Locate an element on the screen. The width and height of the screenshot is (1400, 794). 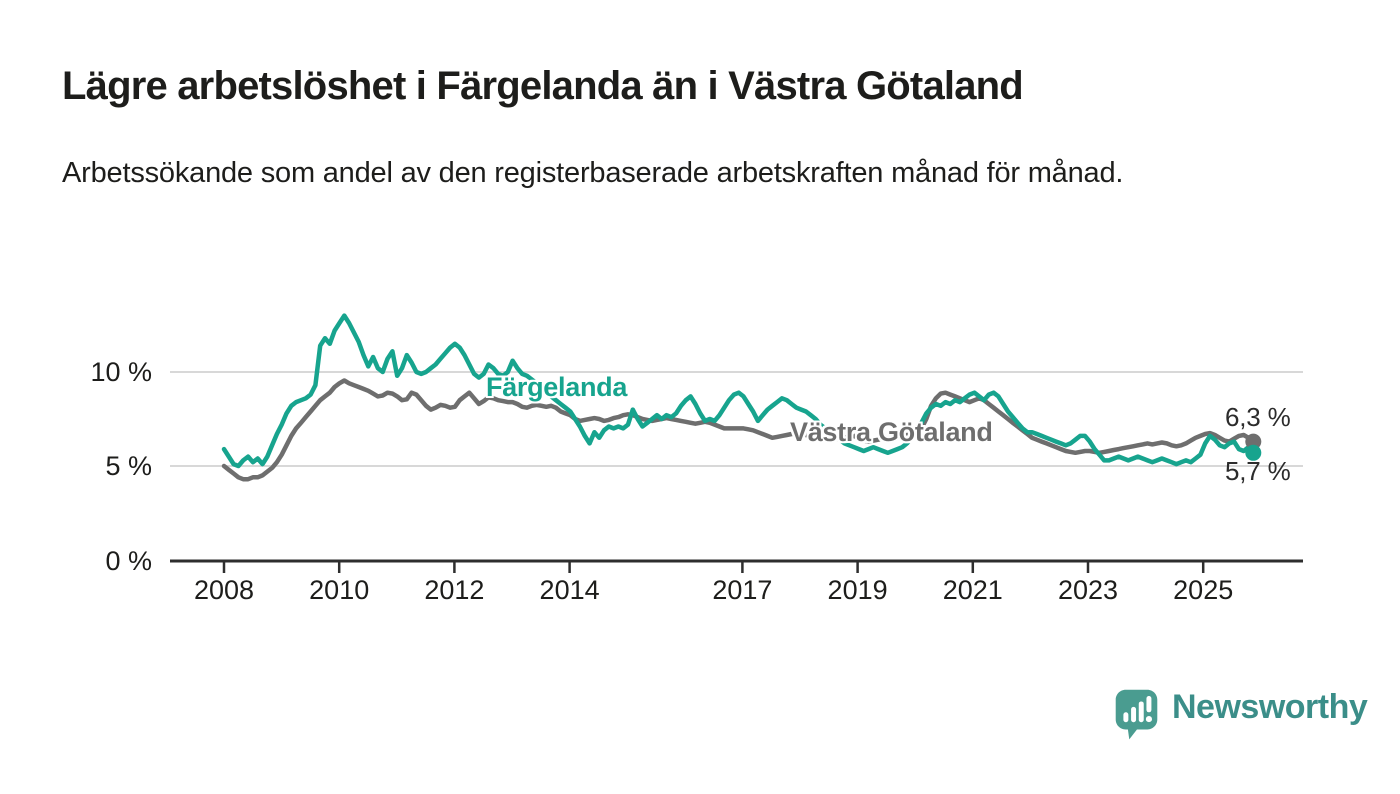
newsworthy-brand-text: Newsworthy is located at coordinates (1270, 707).